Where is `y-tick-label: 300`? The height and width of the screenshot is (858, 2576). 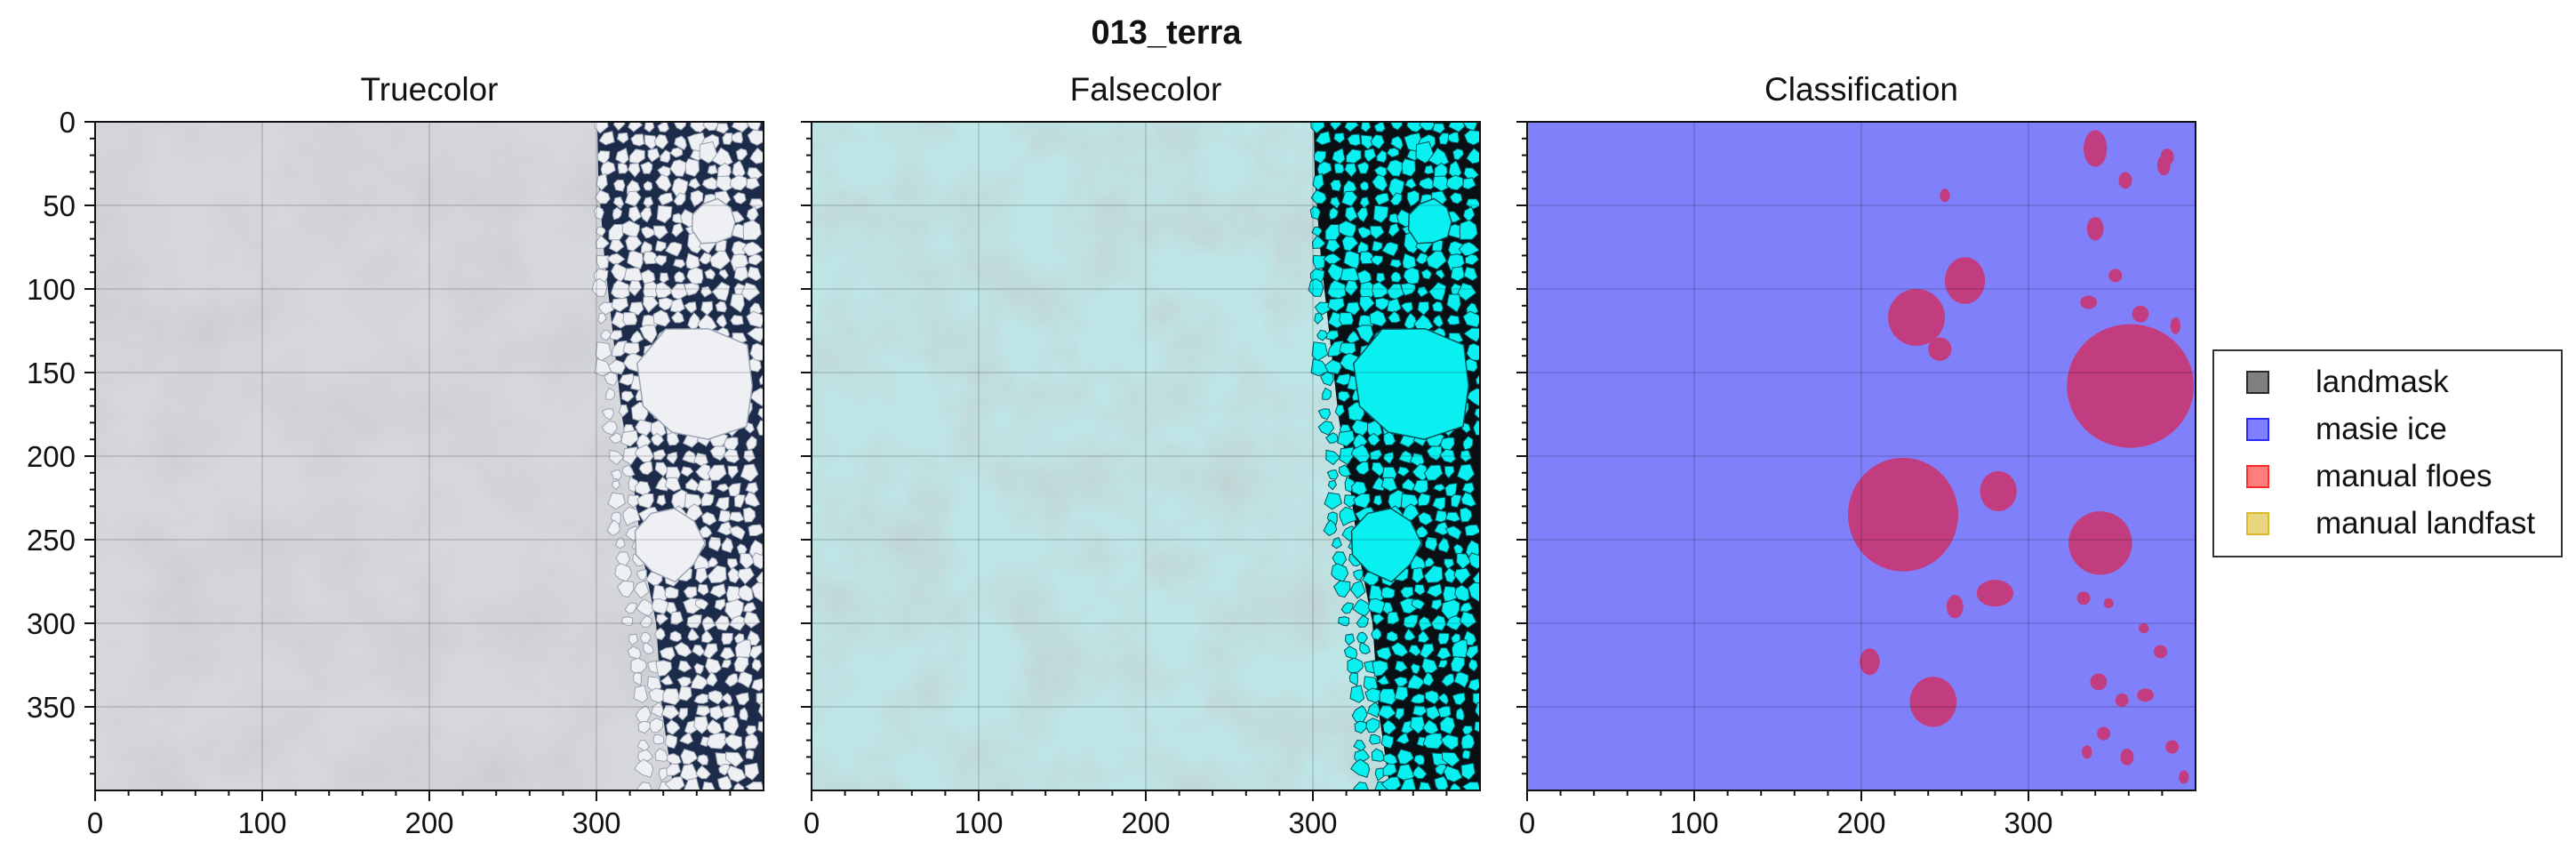
y-tick-label: 300 is located at coordinates (51, 623).